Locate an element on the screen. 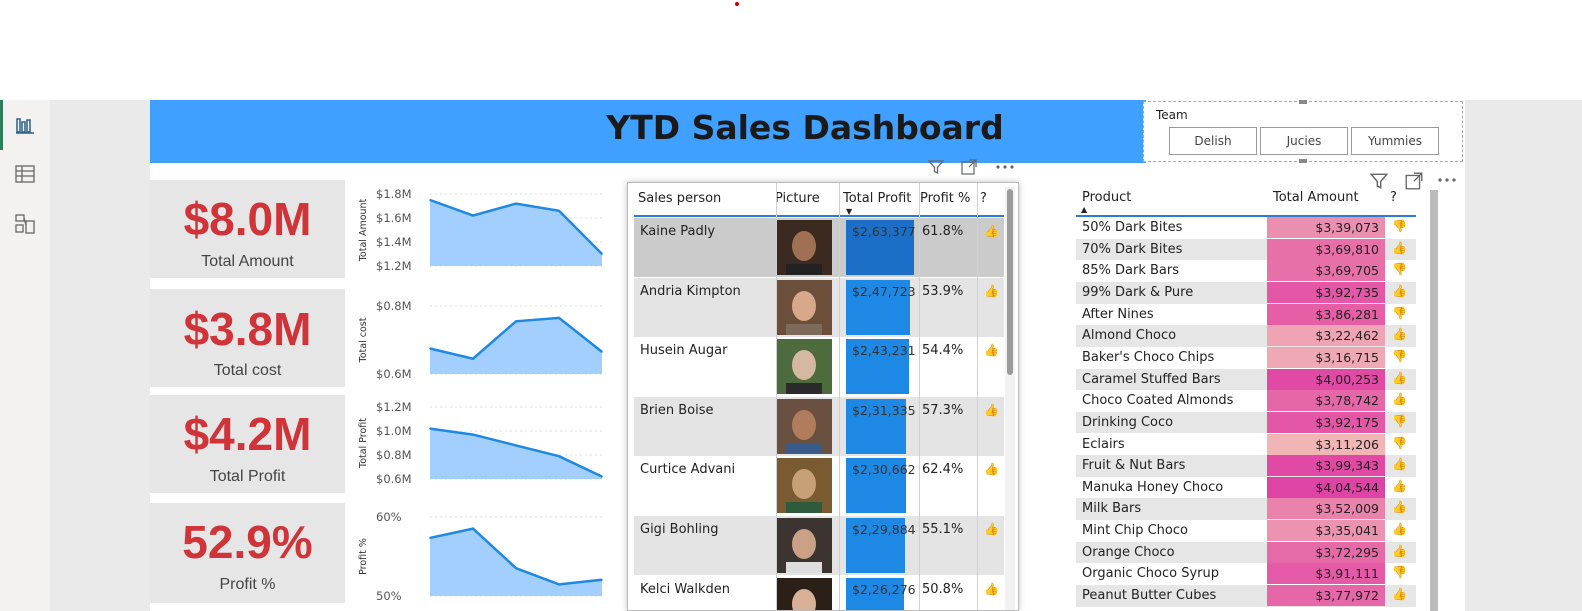 The width and height of the screenshot is (1582, 611). col-header-picture: Picture is located at coordinates (797, 198).